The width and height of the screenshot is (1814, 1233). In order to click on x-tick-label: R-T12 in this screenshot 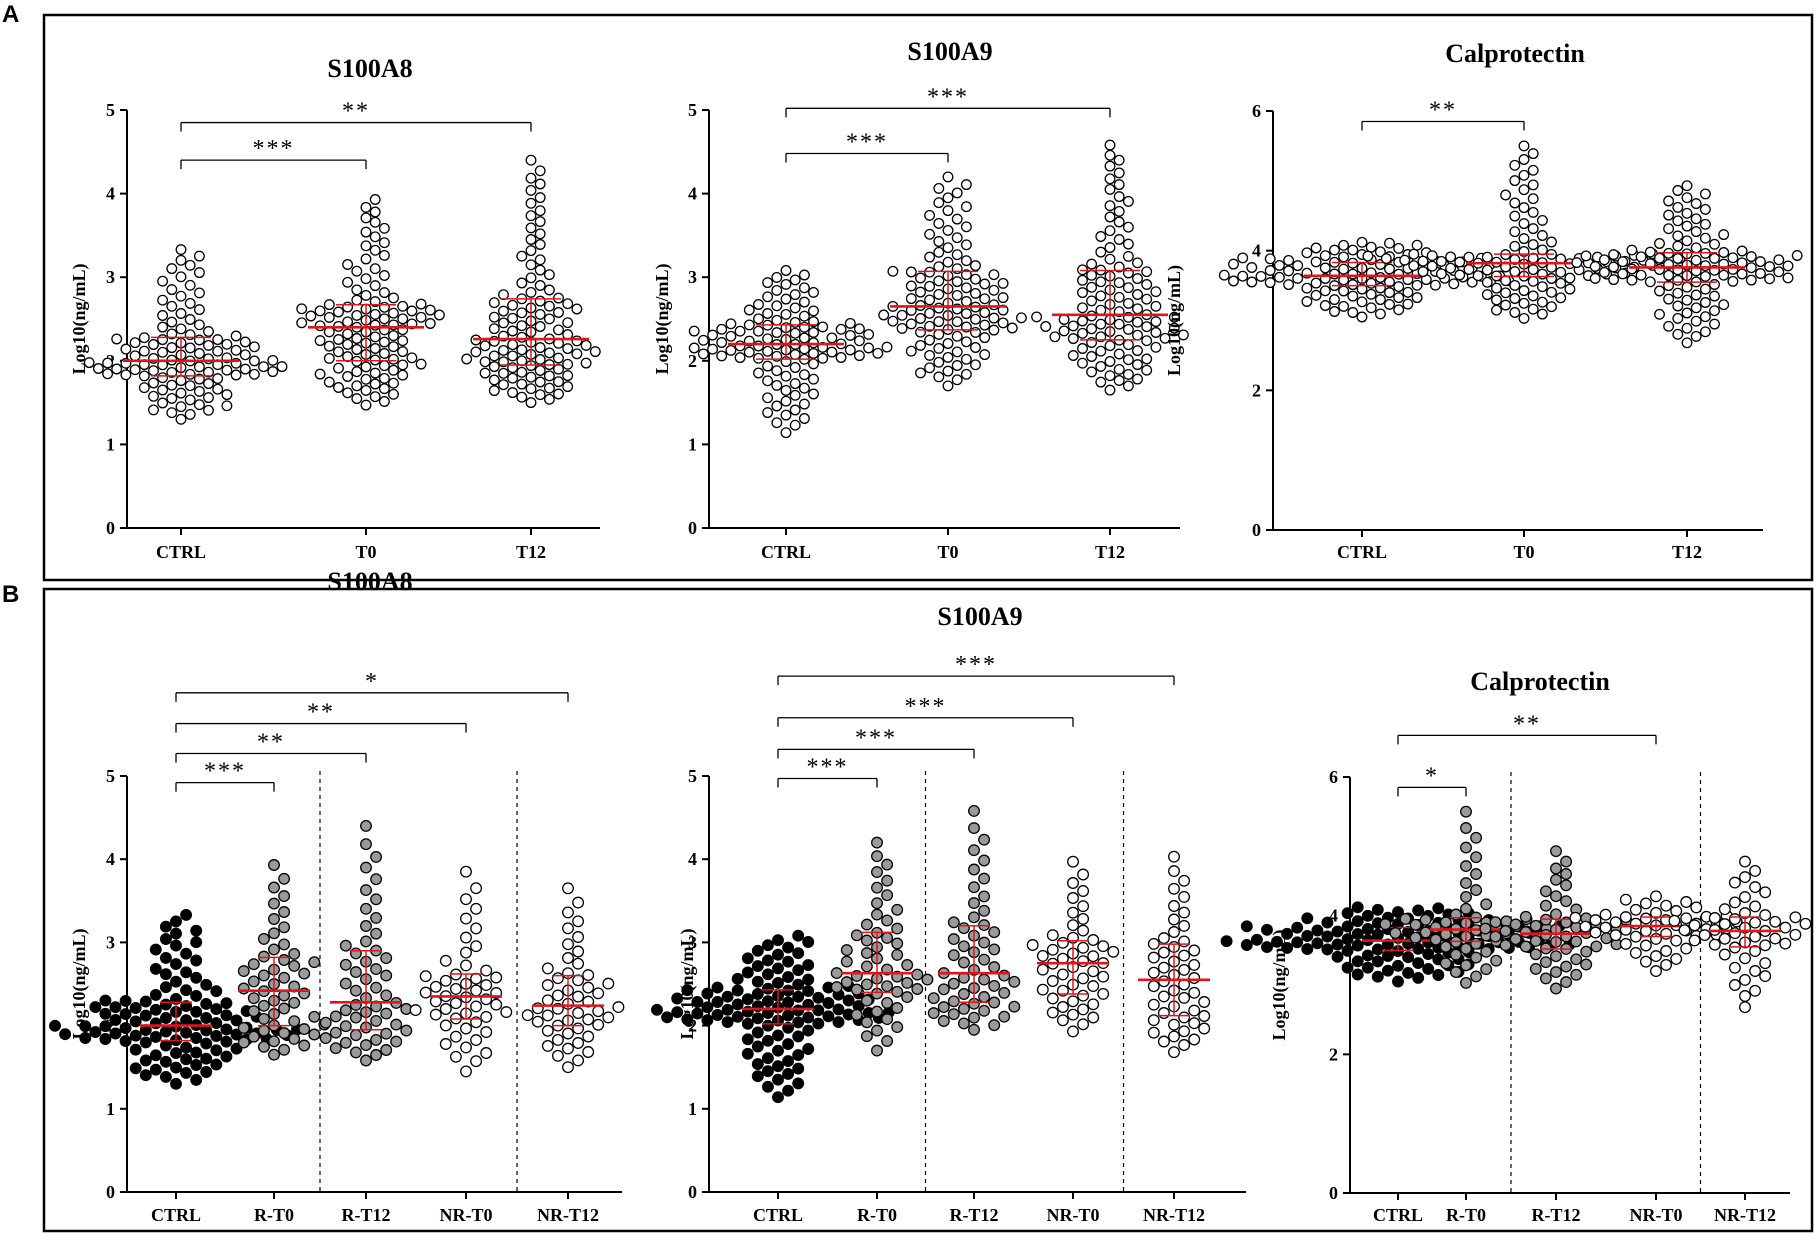, I will do `click(974, 1215)`.